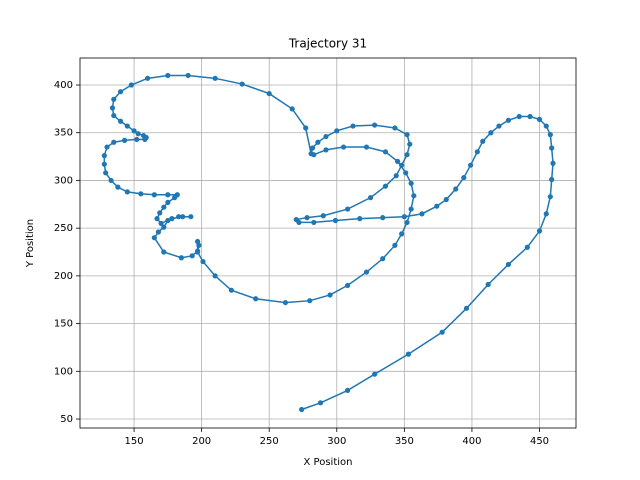 This screenshot has width=640, height=480. I want to click on x-tick-label: 150, so click(134, 441).